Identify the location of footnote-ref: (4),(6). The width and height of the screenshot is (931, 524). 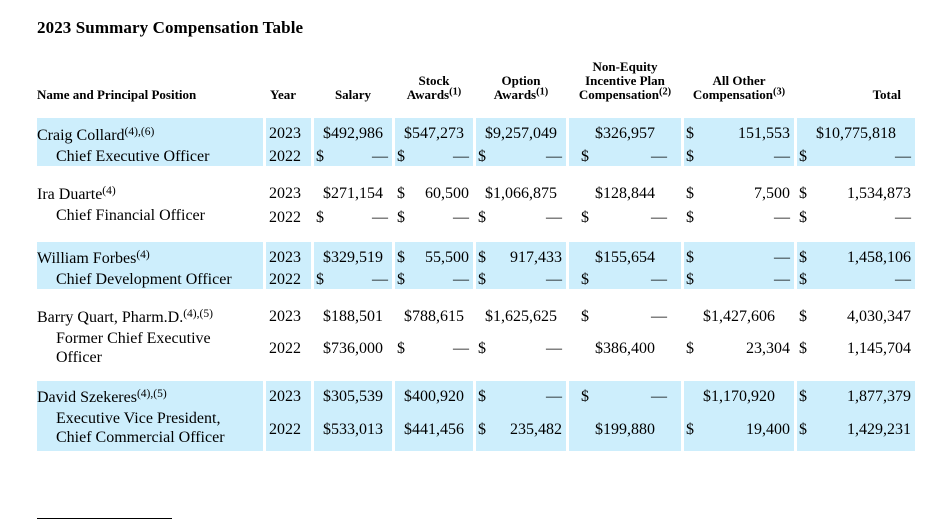
(139, 131).